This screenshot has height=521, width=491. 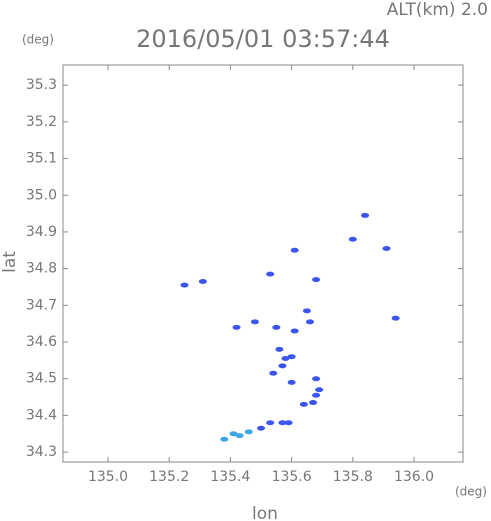 I want to click on y-tick-label: 34.3, so click(x=41, y=452).